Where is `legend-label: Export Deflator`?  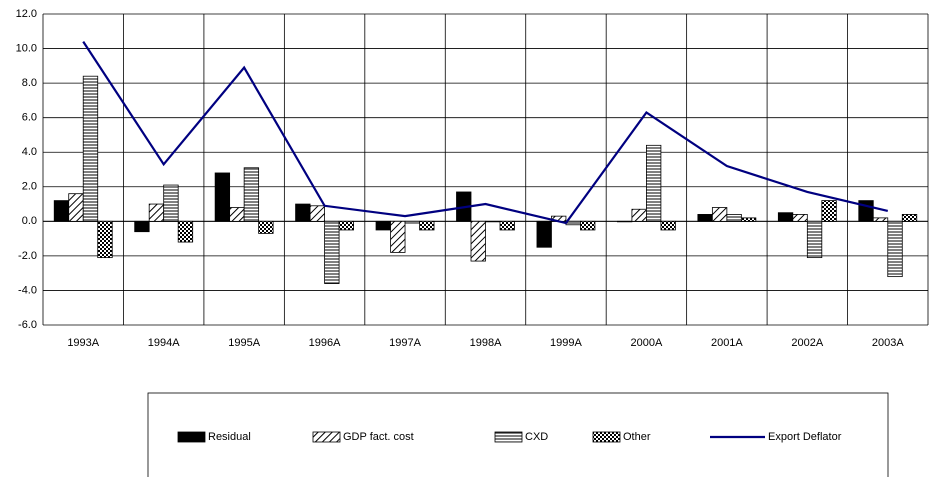 legend-label: Export Deflator is located at coordinates (805, 437).